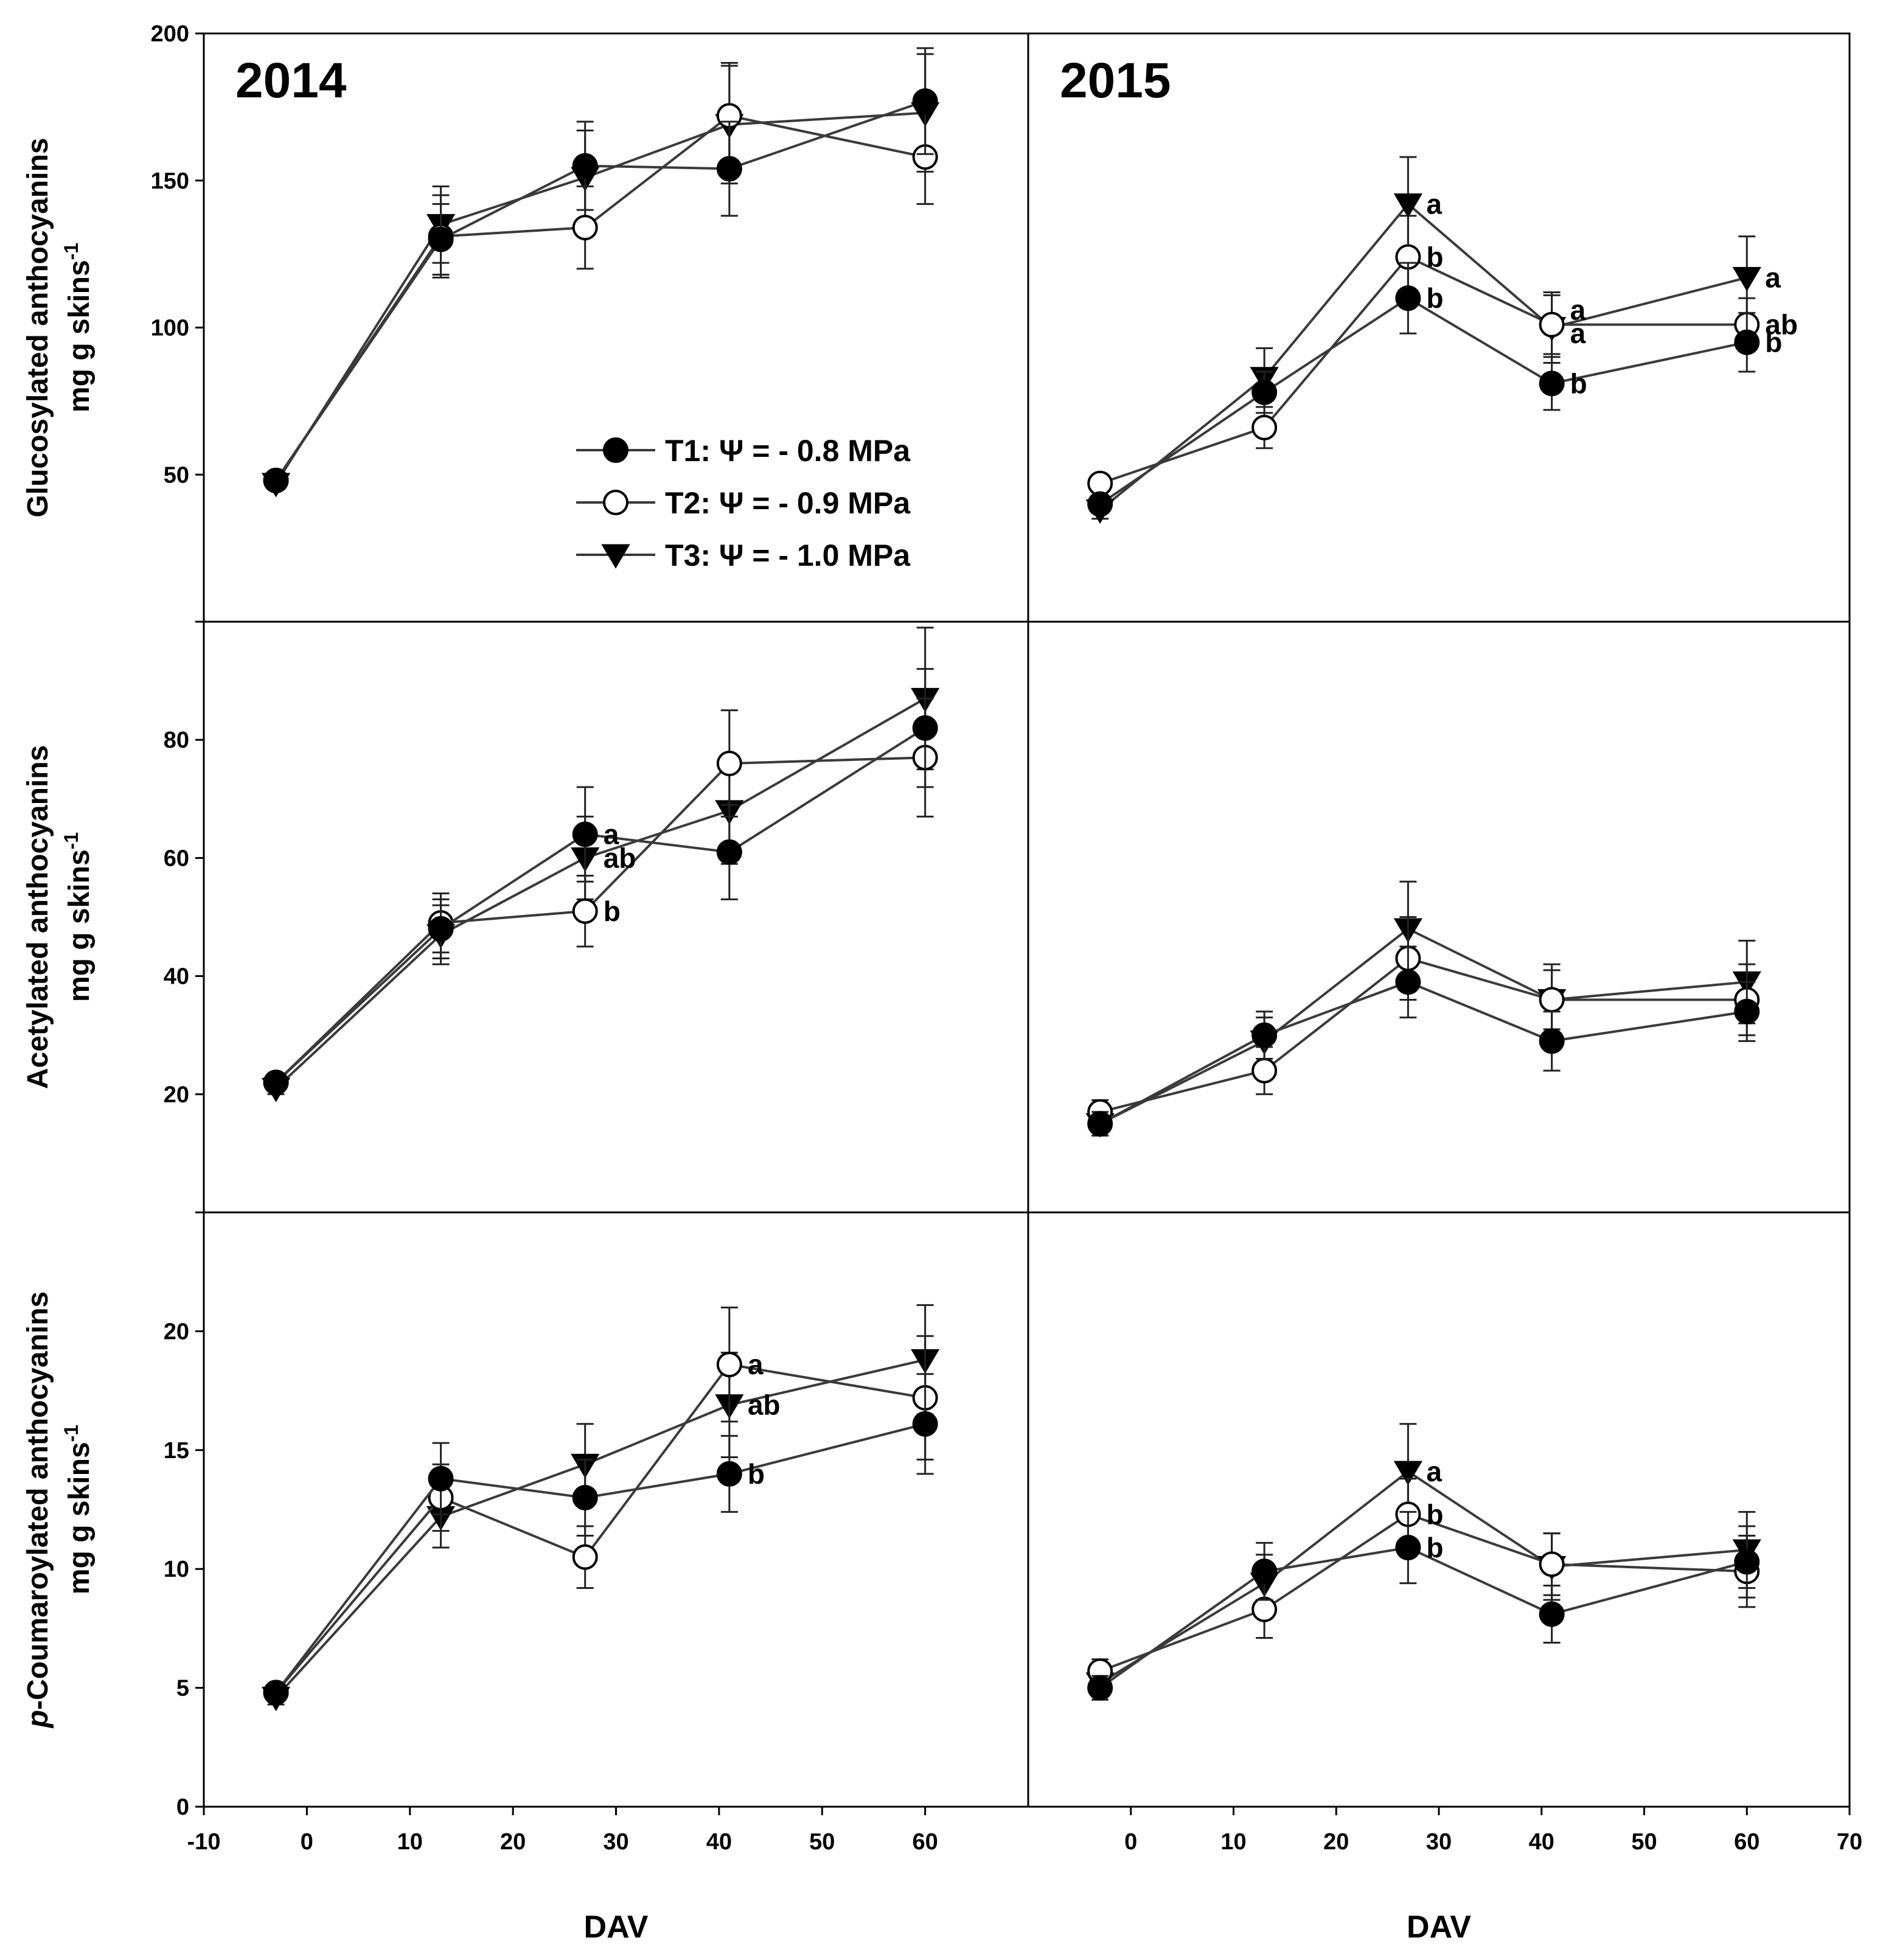  What do you see at coordinates (176, 977) in the screenshot?
I see `y-tick-label: 40` at bounding box center [176, 977].